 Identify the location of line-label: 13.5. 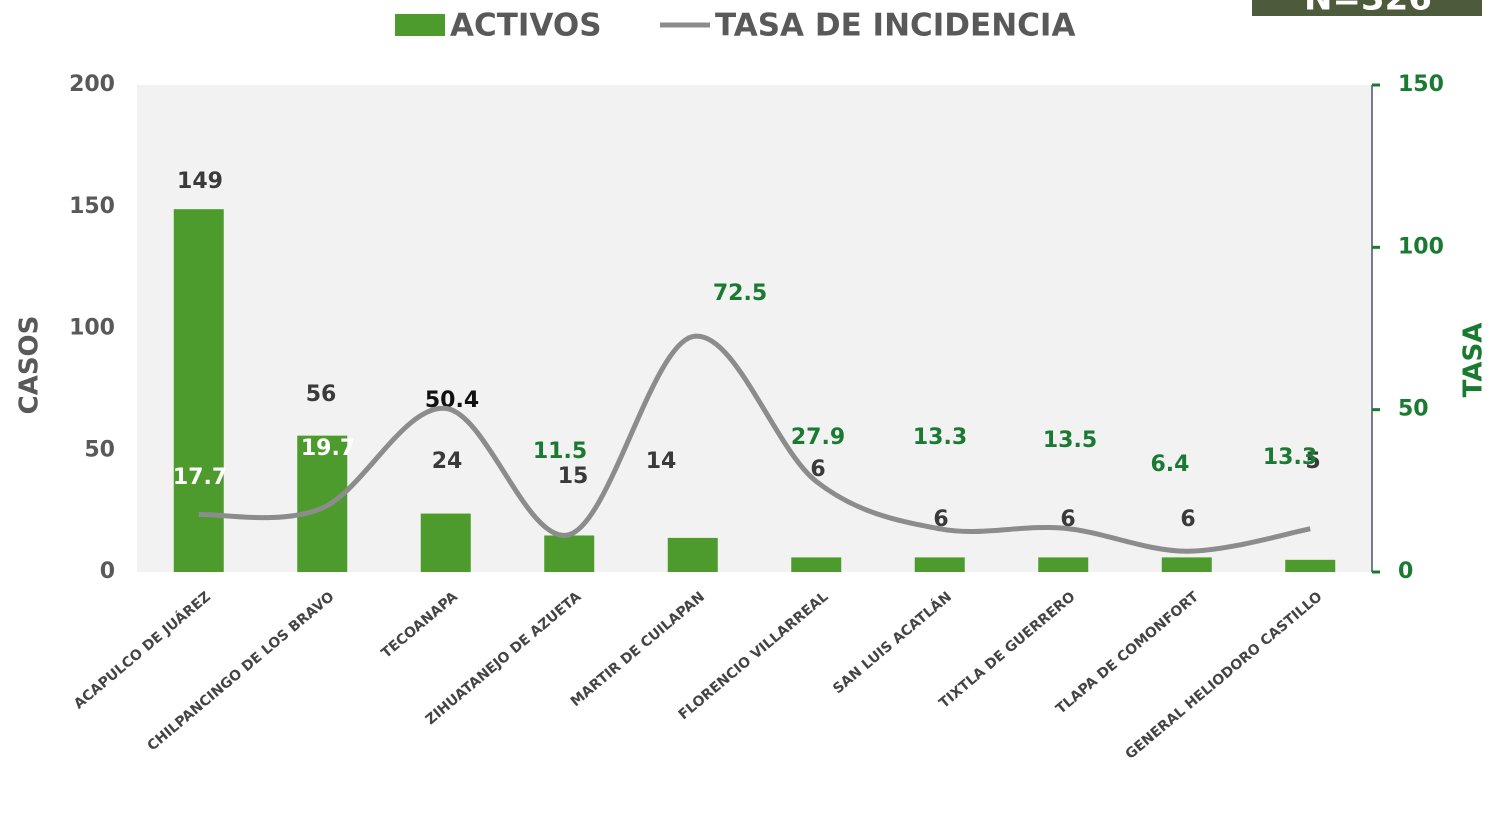
(1070, 440).